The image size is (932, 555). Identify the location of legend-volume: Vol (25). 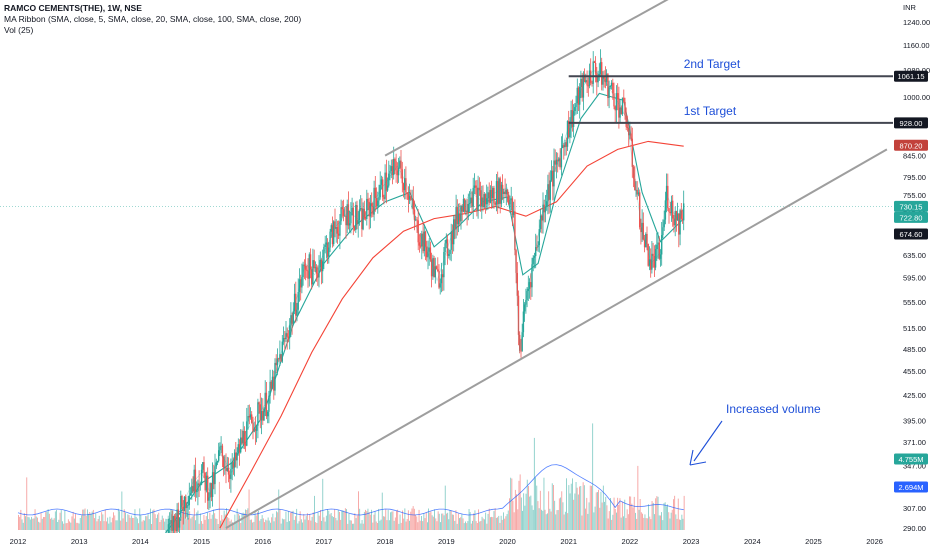
(19, 30).